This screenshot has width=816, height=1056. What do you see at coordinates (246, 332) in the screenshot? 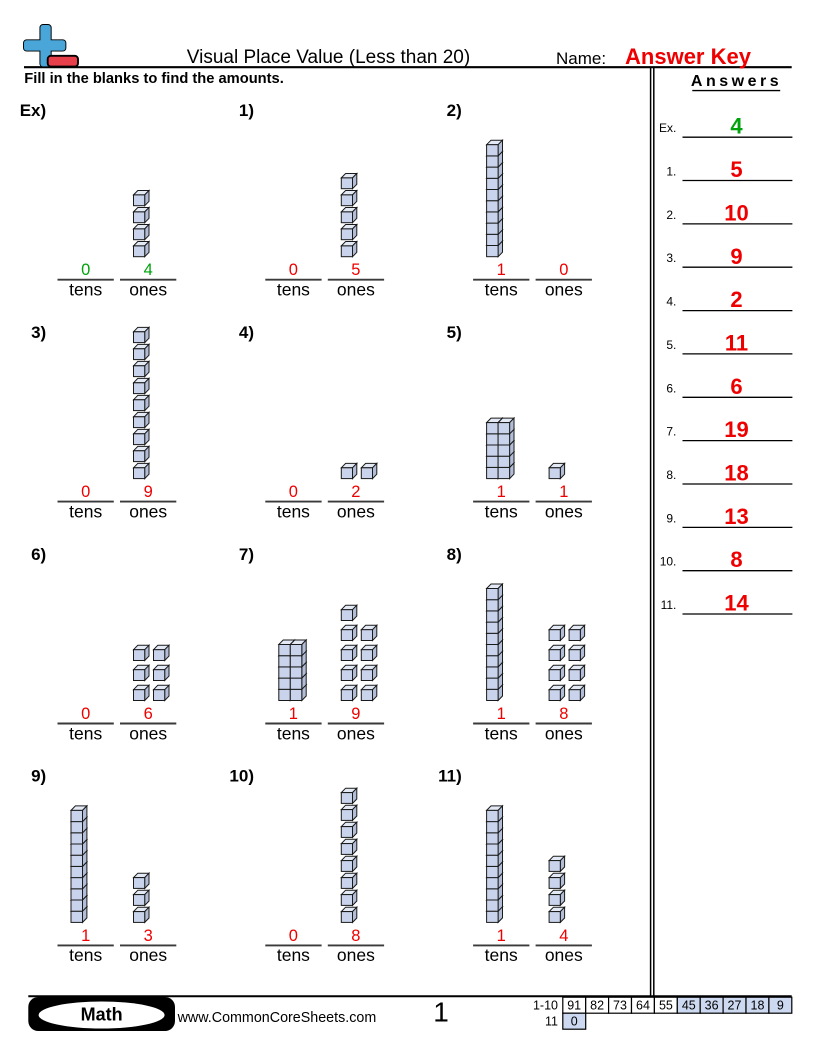
I see `svg-text: 4)` at bounding box center [246, 332].